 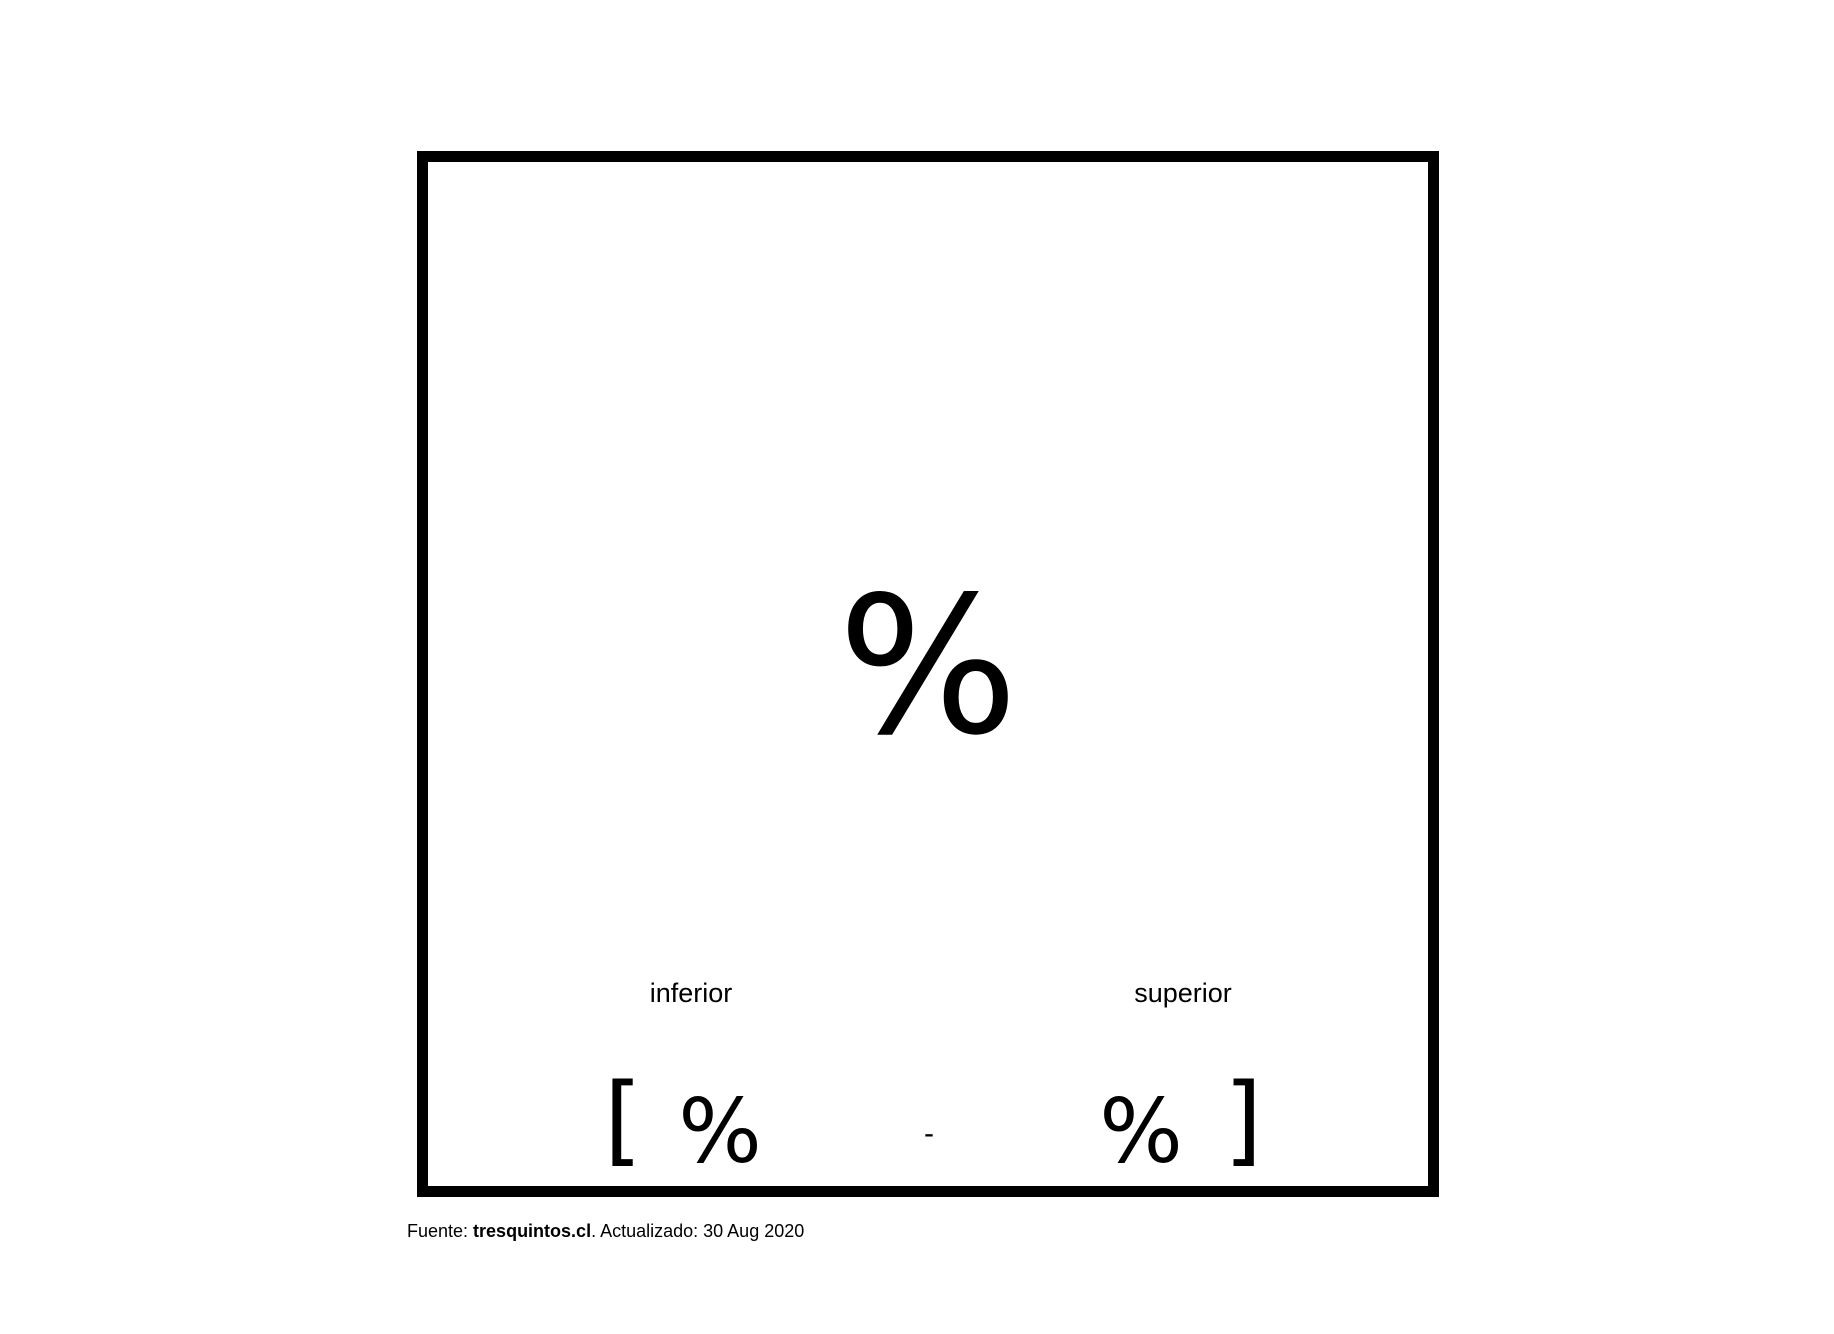 I want to click on upper-bound-value: %, so click(x=1141, y=1131).